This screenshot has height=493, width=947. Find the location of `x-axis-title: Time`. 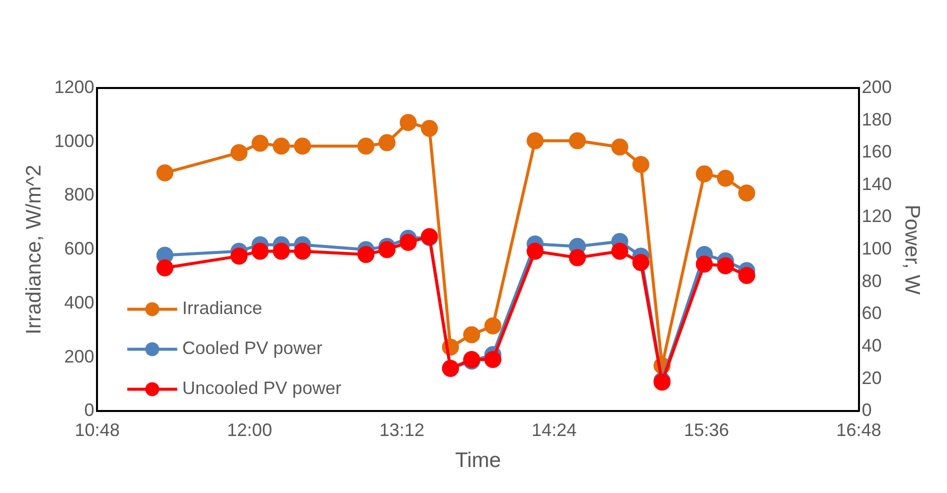

x-axis-title: Time is located at coordinates (478, 460).